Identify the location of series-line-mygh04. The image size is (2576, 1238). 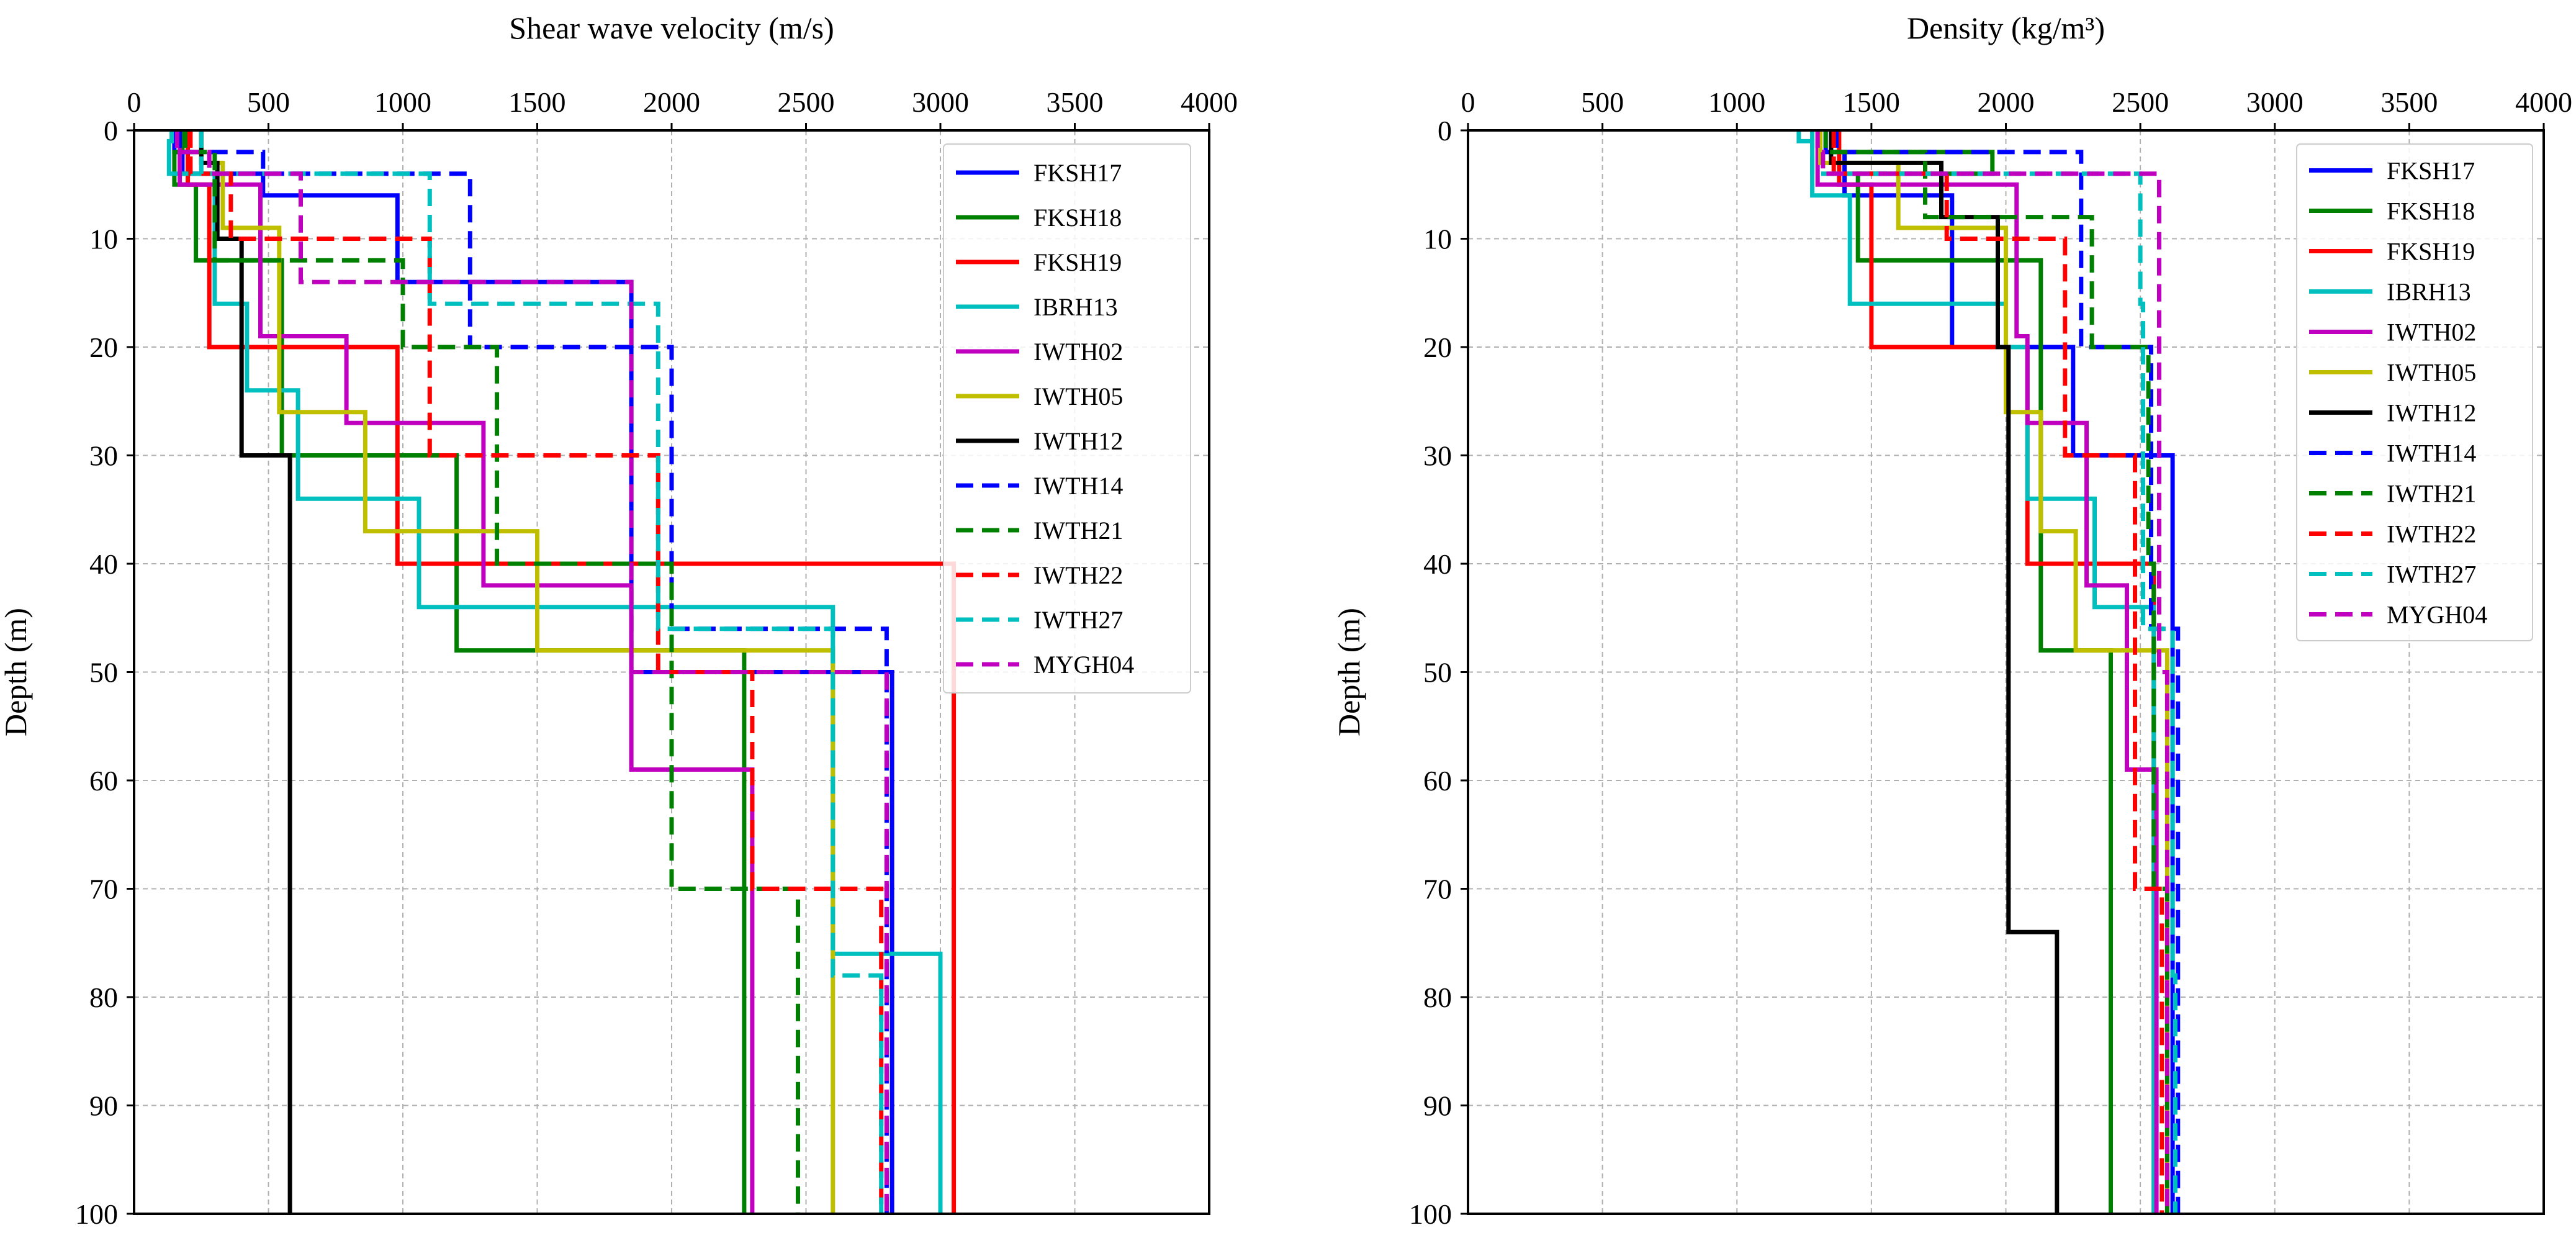
(1992, 672).